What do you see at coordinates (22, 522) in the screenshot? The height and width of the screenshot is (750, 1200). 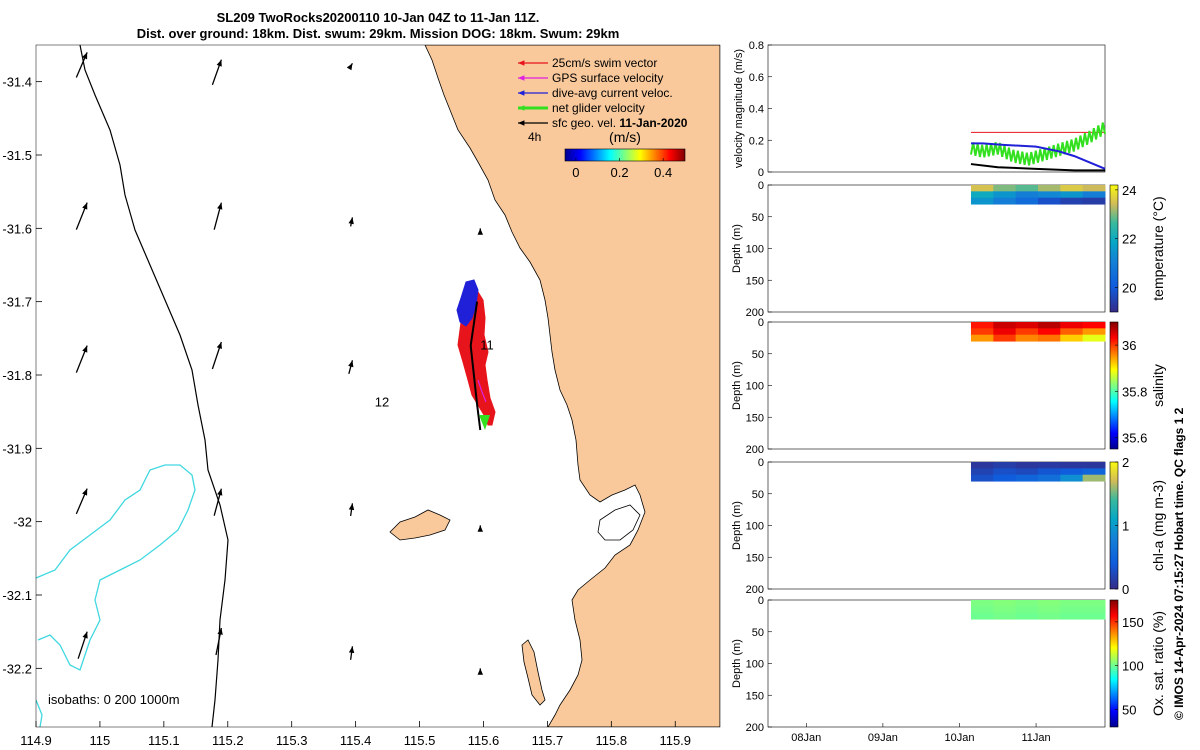 I see `map-y-tick-label: -32` at bounding box center [22, 522].